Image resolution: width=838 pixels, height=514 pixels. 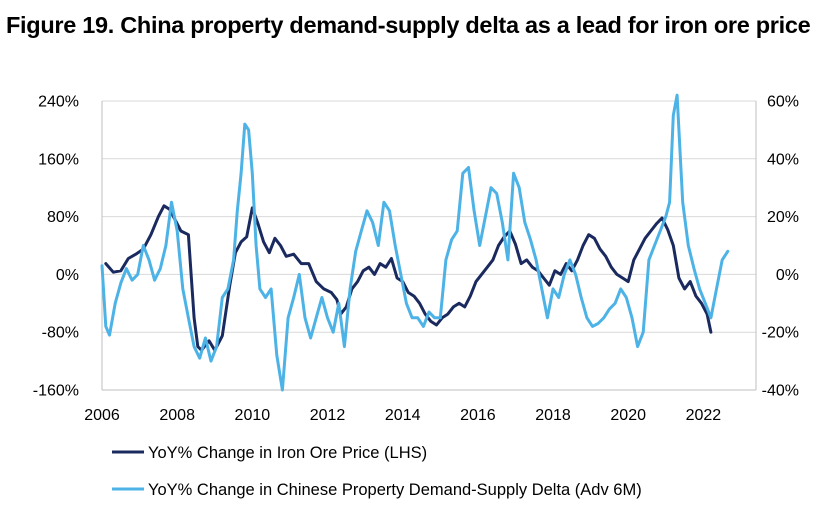 What do you see at coordinates (553, 415) in the screenshot?
I see `x-tick-label: 2018` at bounding box center [553, 415].